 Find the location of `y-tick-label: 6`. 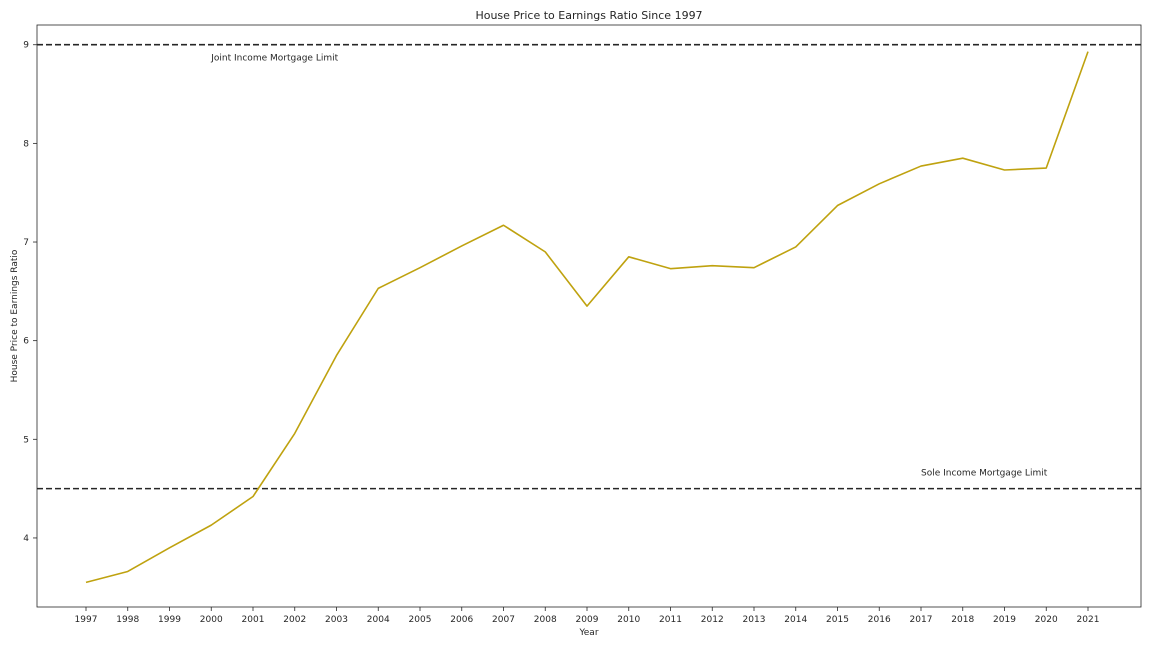

y-tick-label: 6 is located at coordinates (26, 342).